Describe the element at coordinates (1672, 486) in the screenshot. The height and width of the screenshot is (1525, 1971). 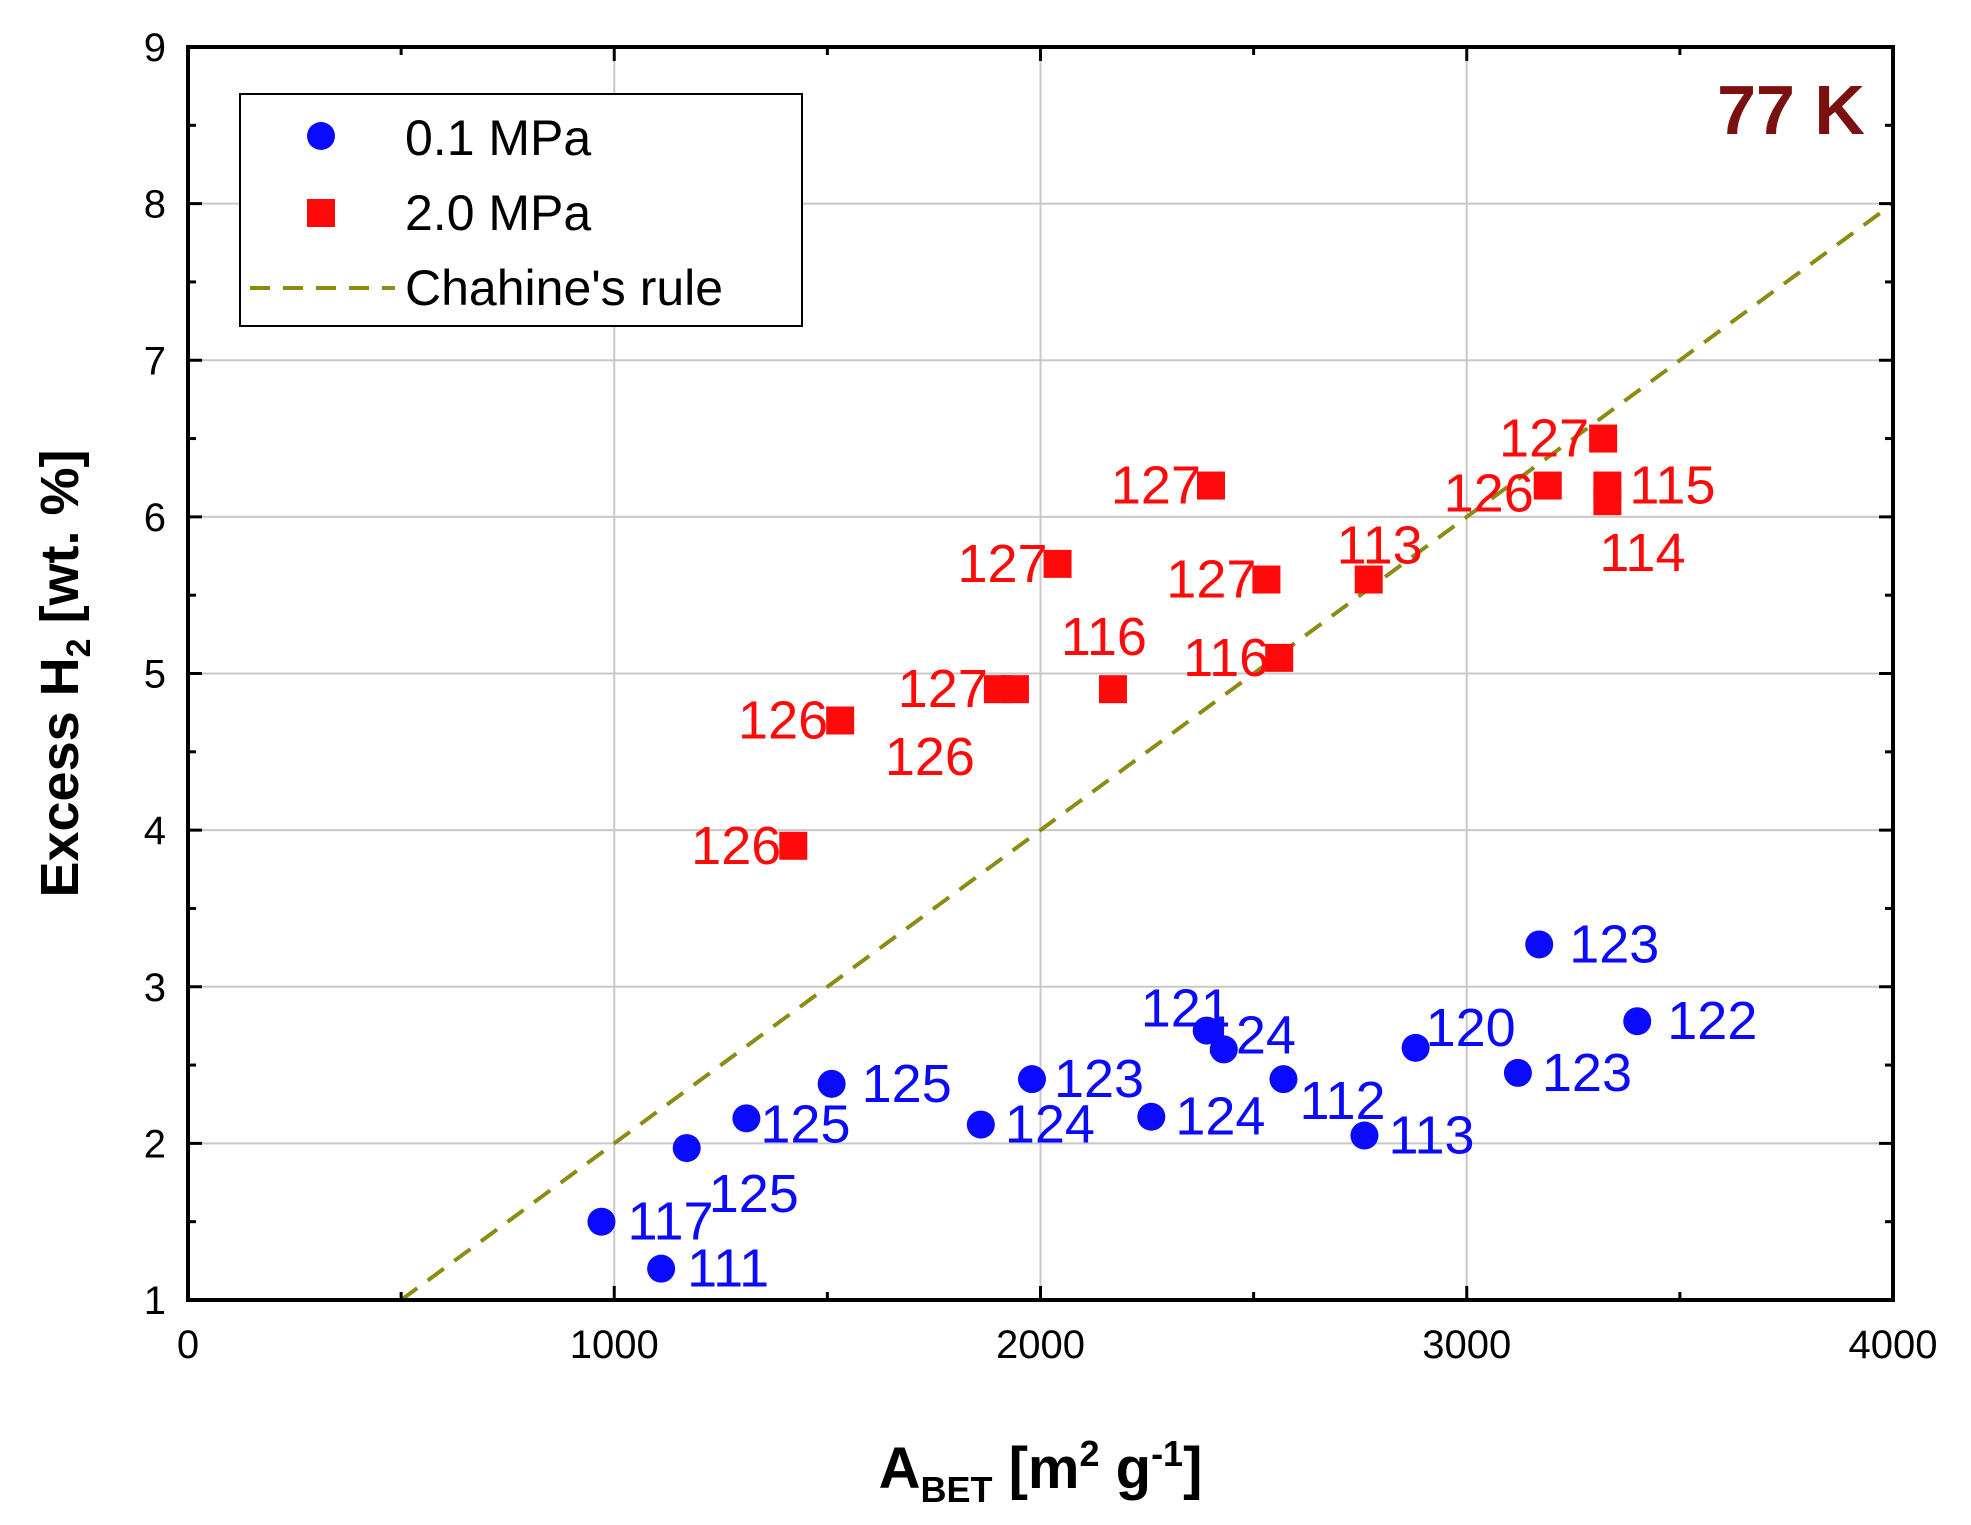
I see `point-label-2.0mpa: 115` at that location.